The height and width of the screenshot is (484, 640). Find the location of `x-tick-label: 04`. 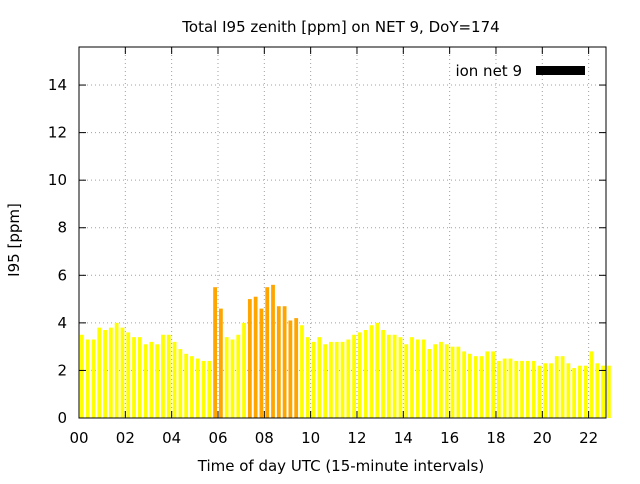

x-tick-label: 04 is located at coordinates (171, 438).